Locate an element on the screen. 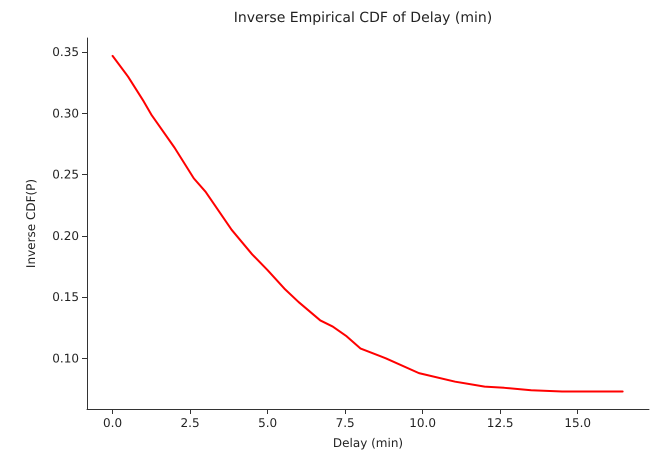 This screenshot has height=466, width=650. y-tick-label: 0.30 is located at coordinates (65, 113).